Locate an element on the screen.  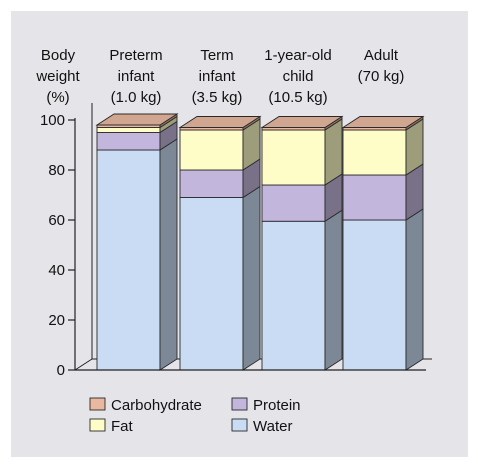
y-tick-label: 60 is located at coordinates (56, 220).